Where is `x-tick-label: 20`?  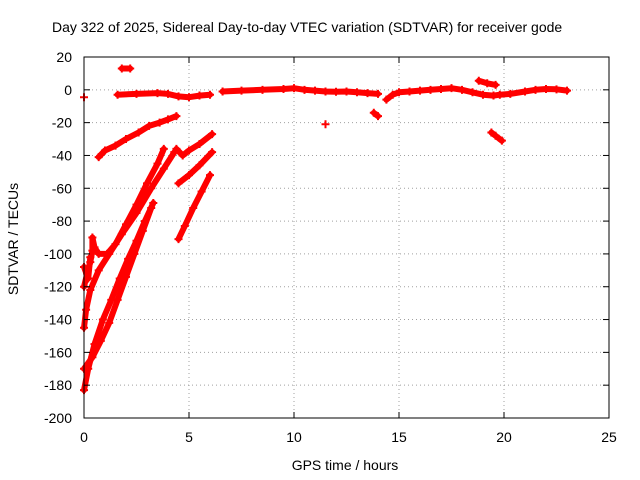
x-tick-label: 20 is located at coordinates (504, 437).